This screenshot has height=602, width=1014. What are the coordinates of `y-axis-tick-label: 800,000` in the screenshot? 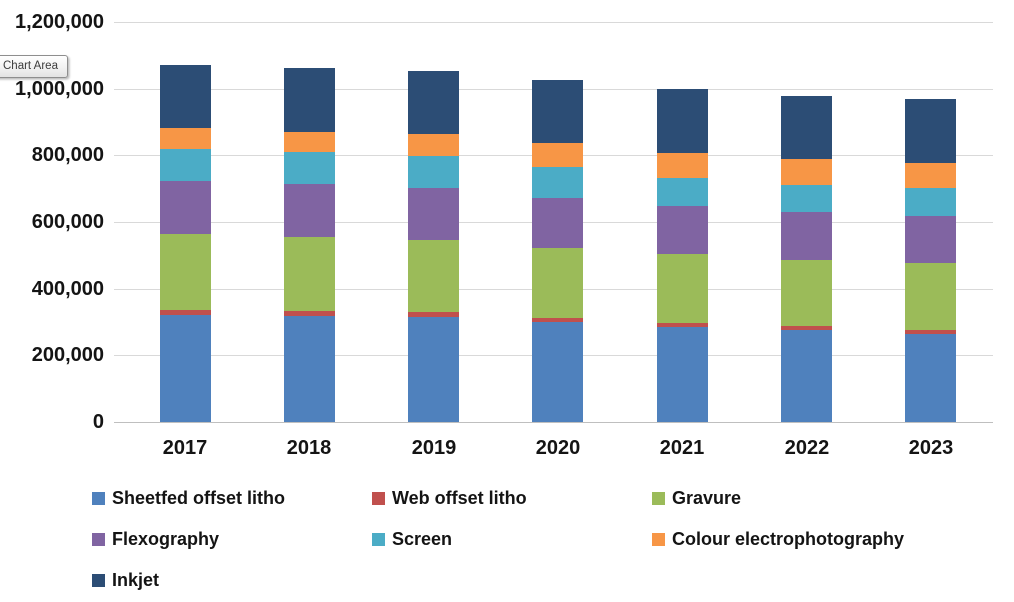 It's located at (67, 155).